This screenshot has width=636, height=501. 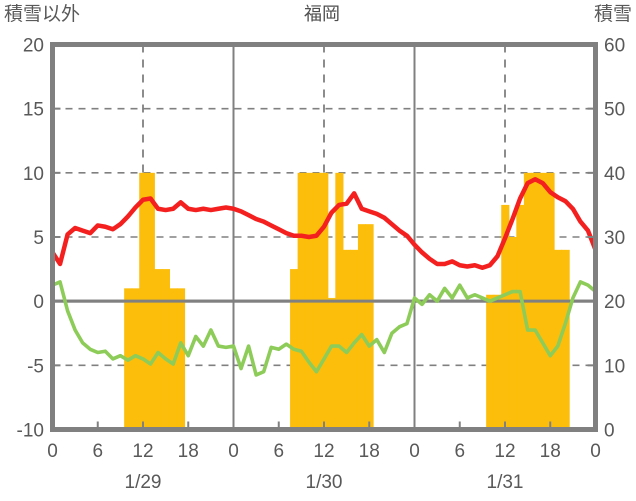 What do you see at coordinates (614, 238) in the screenshot?
I see `y-axis-right-tick-label: 30` at bounding box center [614, 238].